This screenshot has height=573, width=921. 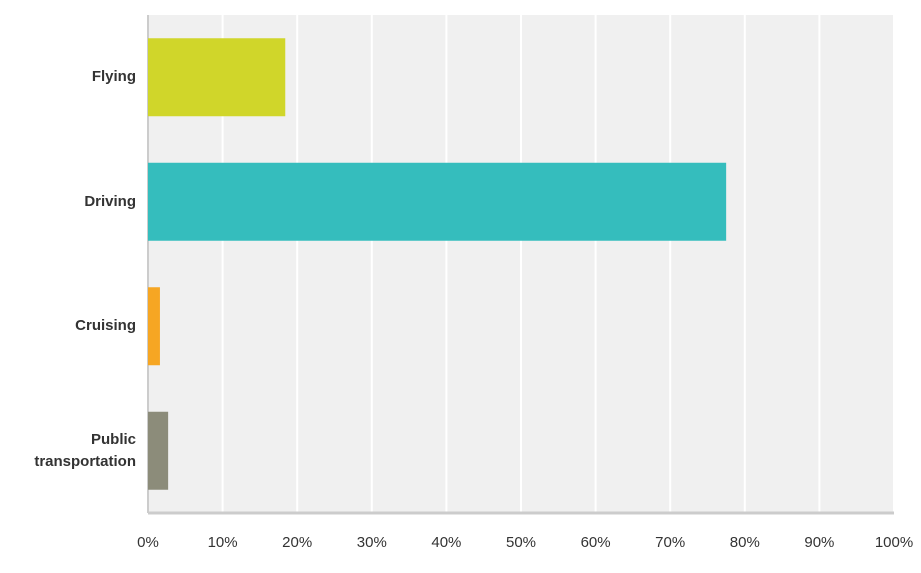 I want to click on x-tick-label: 90%, so click(x=819, y=542).